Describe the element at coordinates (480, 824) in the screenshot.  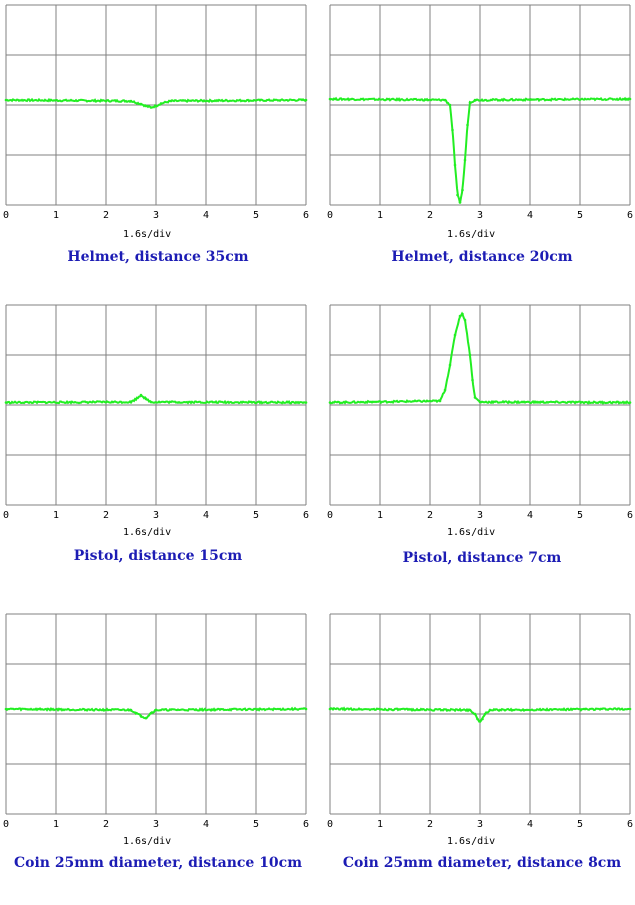
I see `x-tick-label: 3` at that location.